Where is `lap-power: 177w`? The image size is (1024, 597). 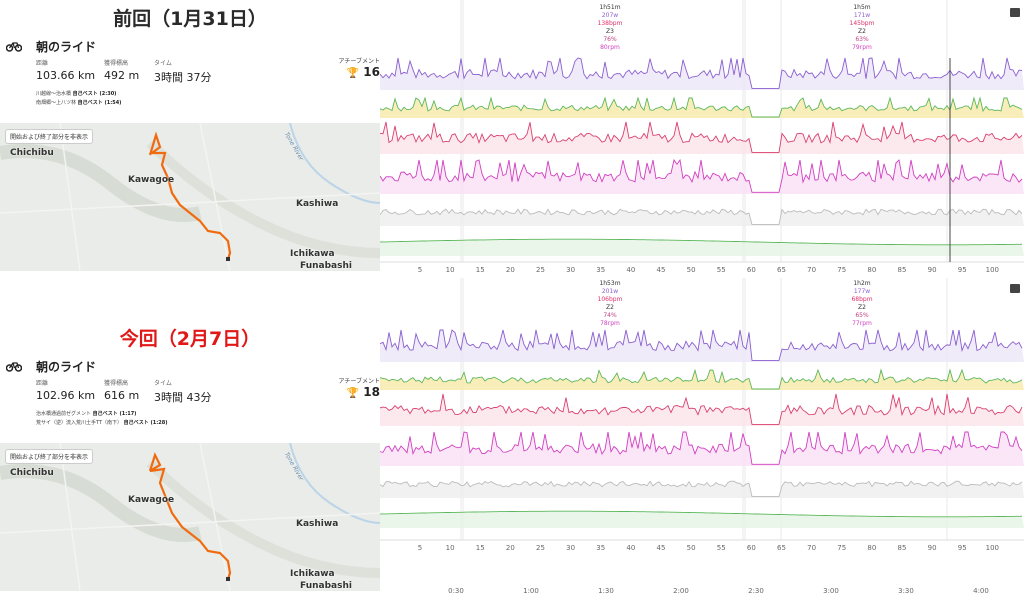 lap-power: 177w is located at coordinates (862, 291).